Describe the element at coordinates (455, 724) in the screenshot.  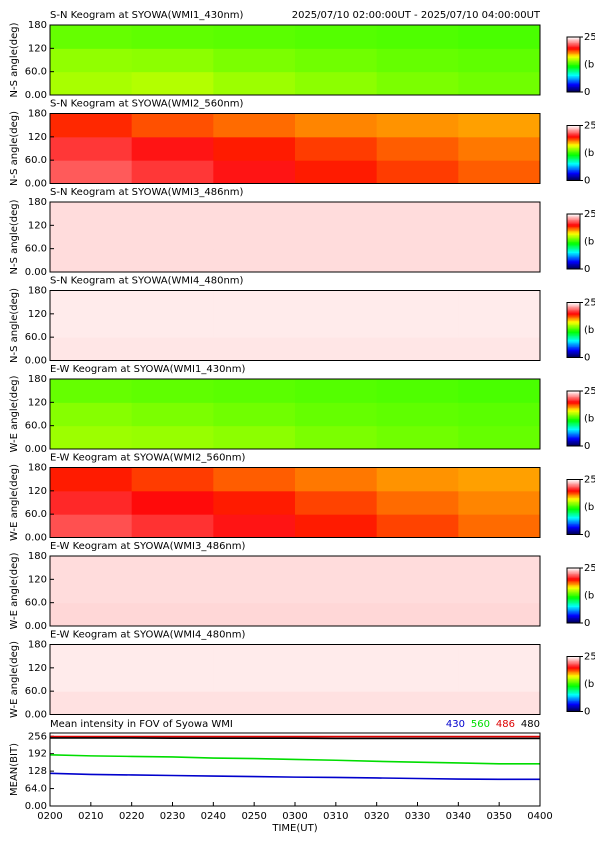
I see `legend-entry: 430` at that location.